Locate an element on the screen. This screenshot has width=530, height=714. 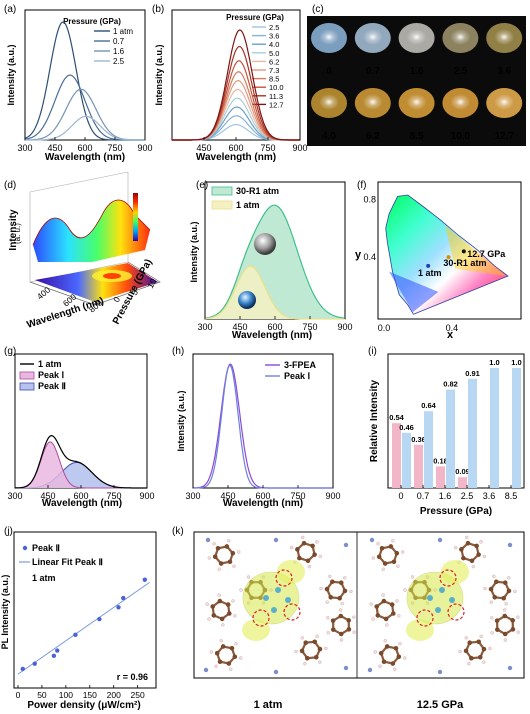
tick-label: 8.5 is located at coordinates (511, 496).